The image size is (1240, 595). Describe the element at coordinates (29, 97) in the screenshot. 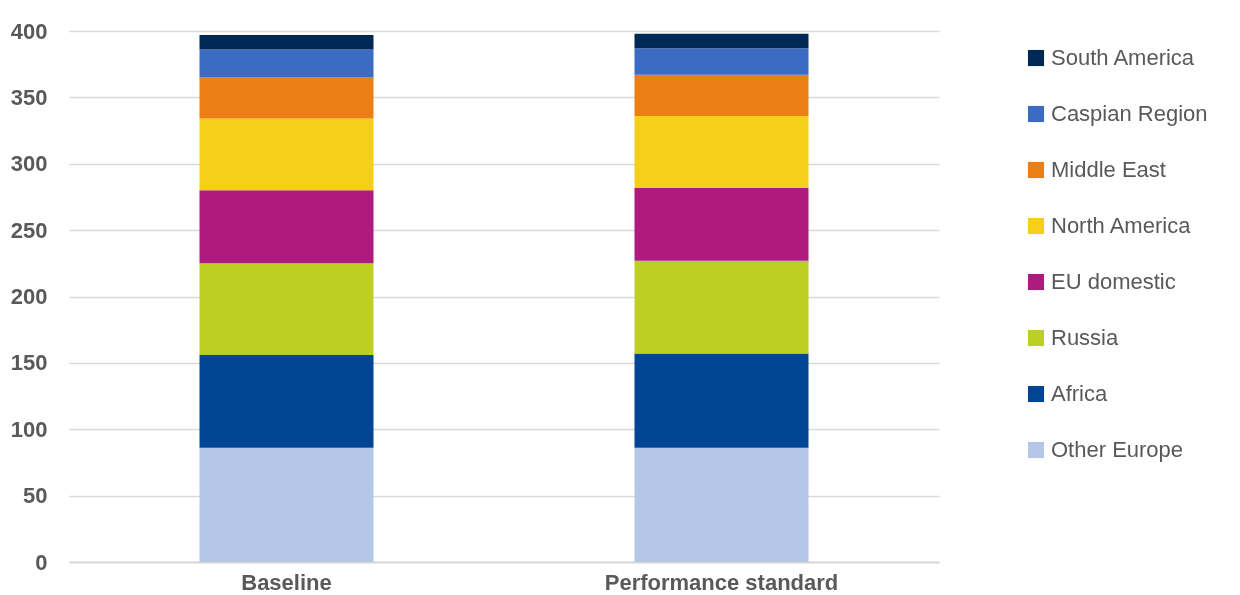

I see `y-tick-label: 350` at that location.